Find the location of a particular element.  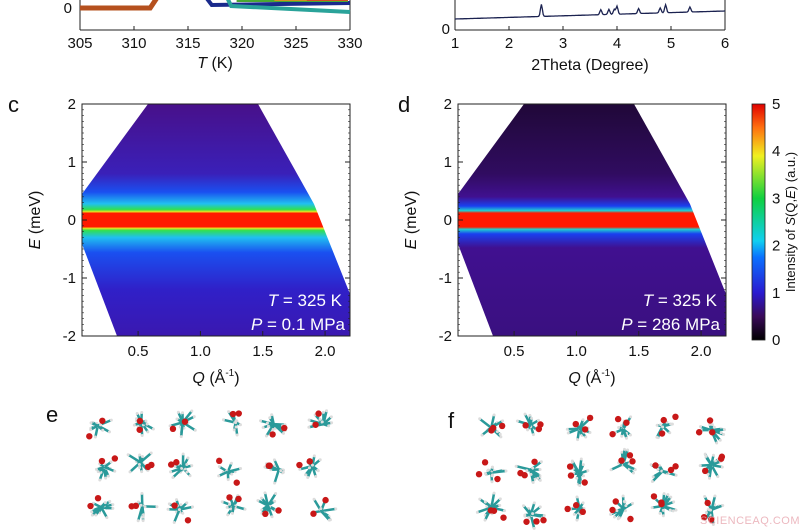

colorbar-tick: 2 is located at coordinates (776, 246).